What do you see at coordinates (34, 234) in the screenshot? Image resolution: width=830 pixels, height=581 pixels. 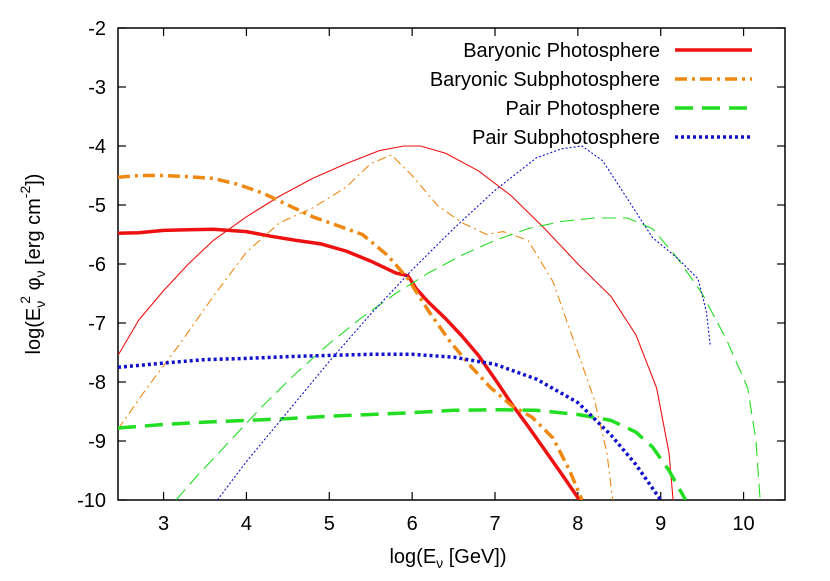 I see `y-axis-label-part-5: [erg cm` at bounding box center [34, 234].